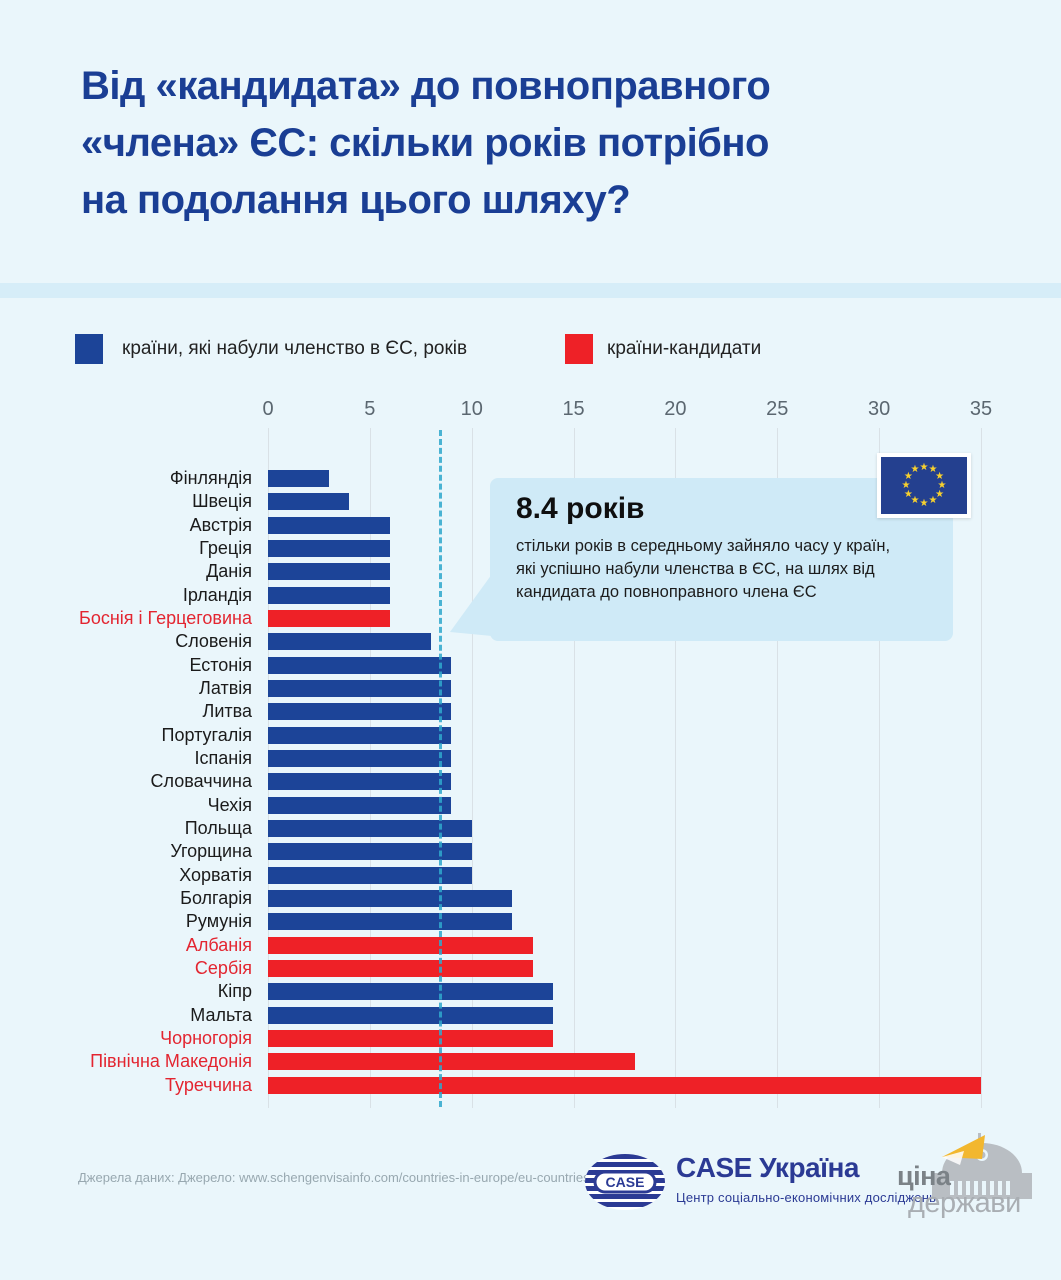 The height and width of the screenshot is (1280, 1061). Describe the element at coordinates (530, 851) in the screenshot. I see `chart-row: Угорщина` at that location.